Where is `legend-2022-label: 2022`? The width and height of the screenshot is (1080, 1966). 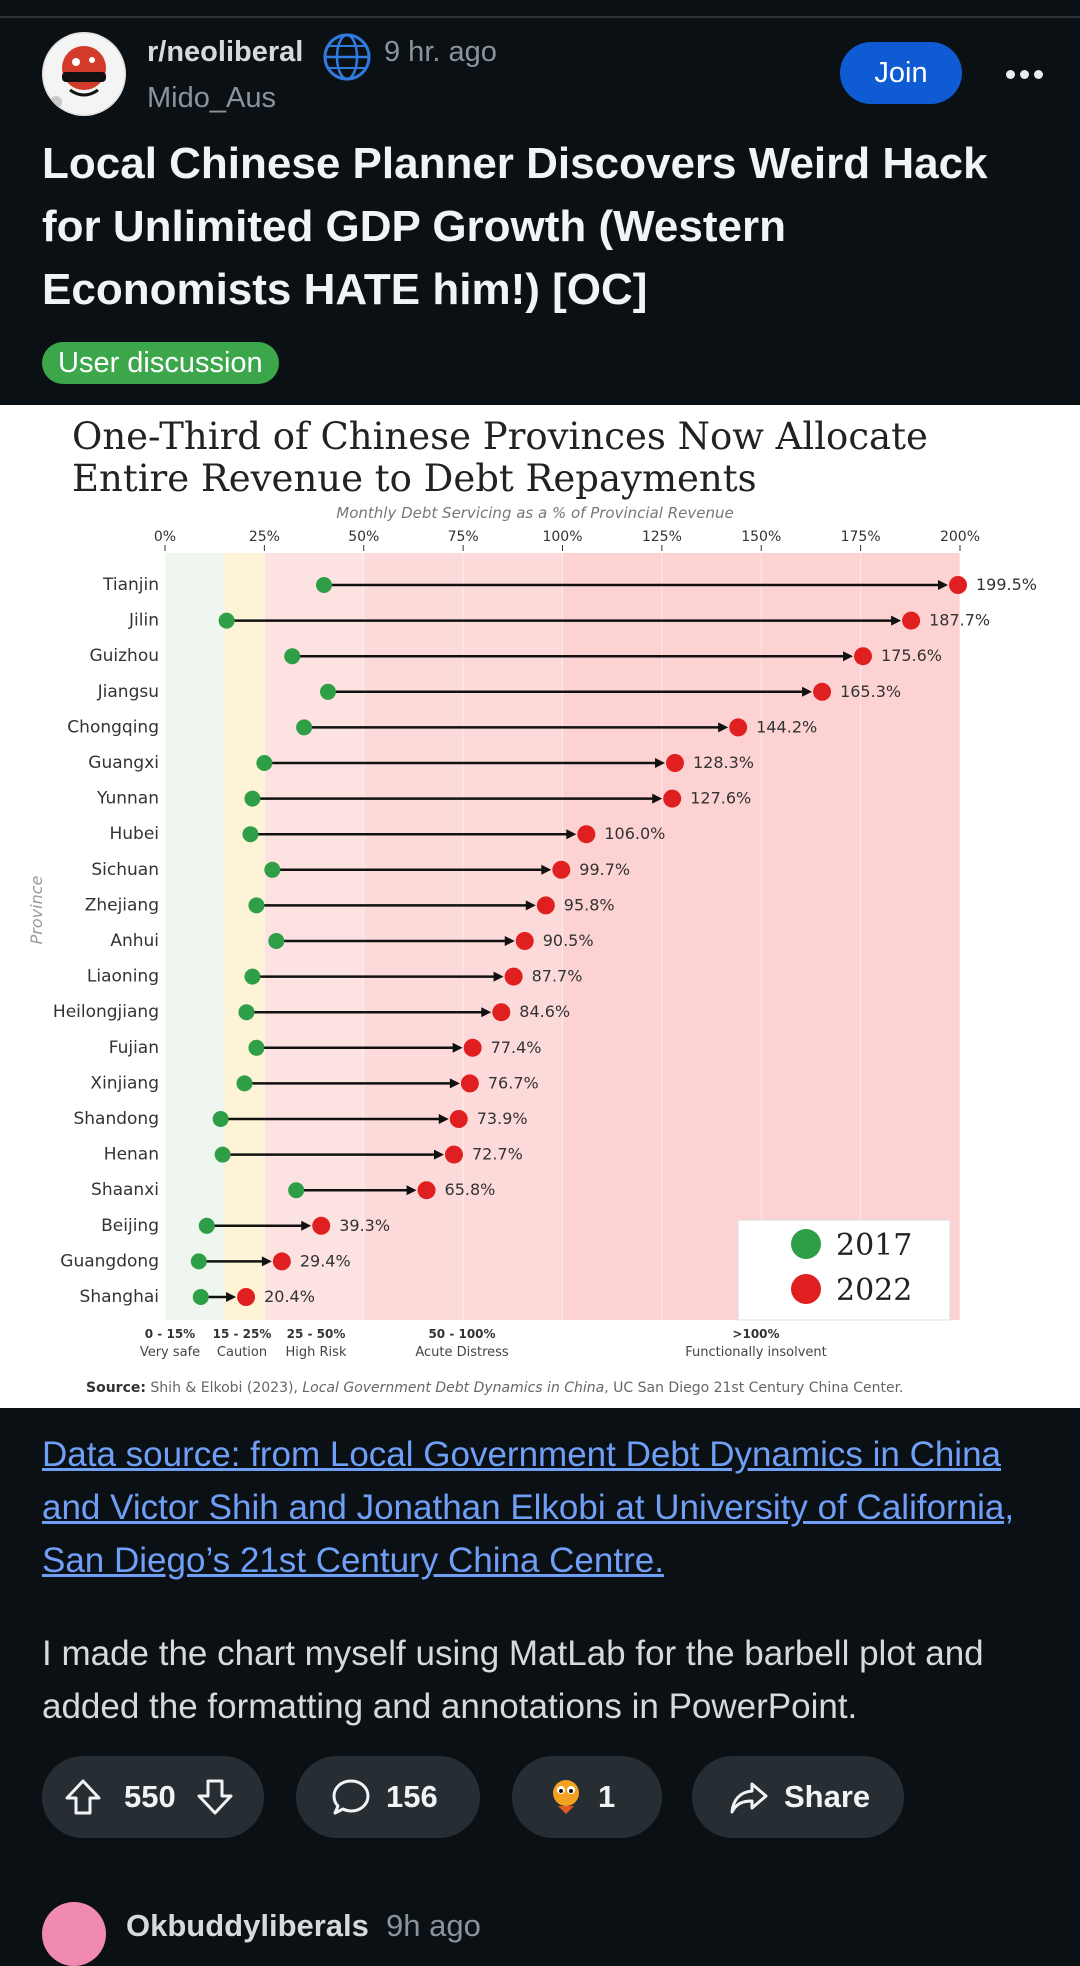
legend-2022-label: 2022 is located at coordinates (874, 1290).